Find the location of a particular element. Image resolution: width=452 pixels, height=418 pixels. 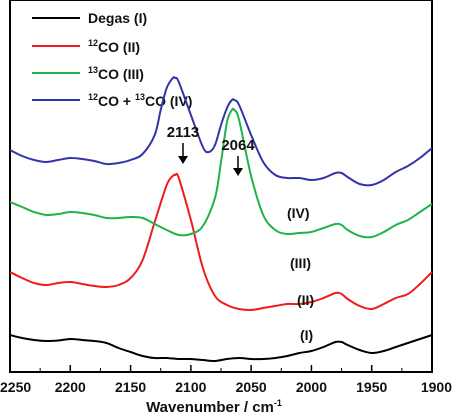

series-label-III: (III) is located at coordinates (300, 263).